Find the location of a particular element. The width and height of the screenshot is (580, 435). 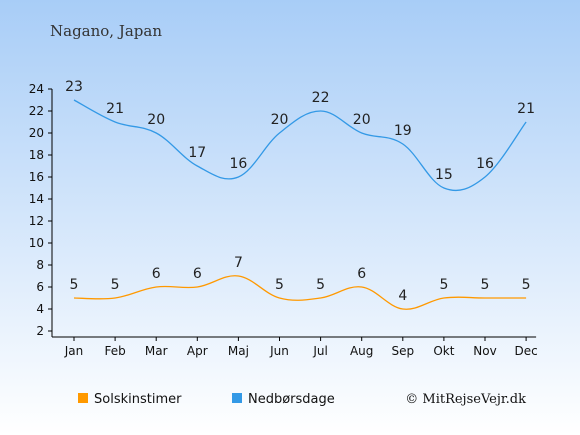

y-tick-label: 10 is located at coordinates (36, 243).